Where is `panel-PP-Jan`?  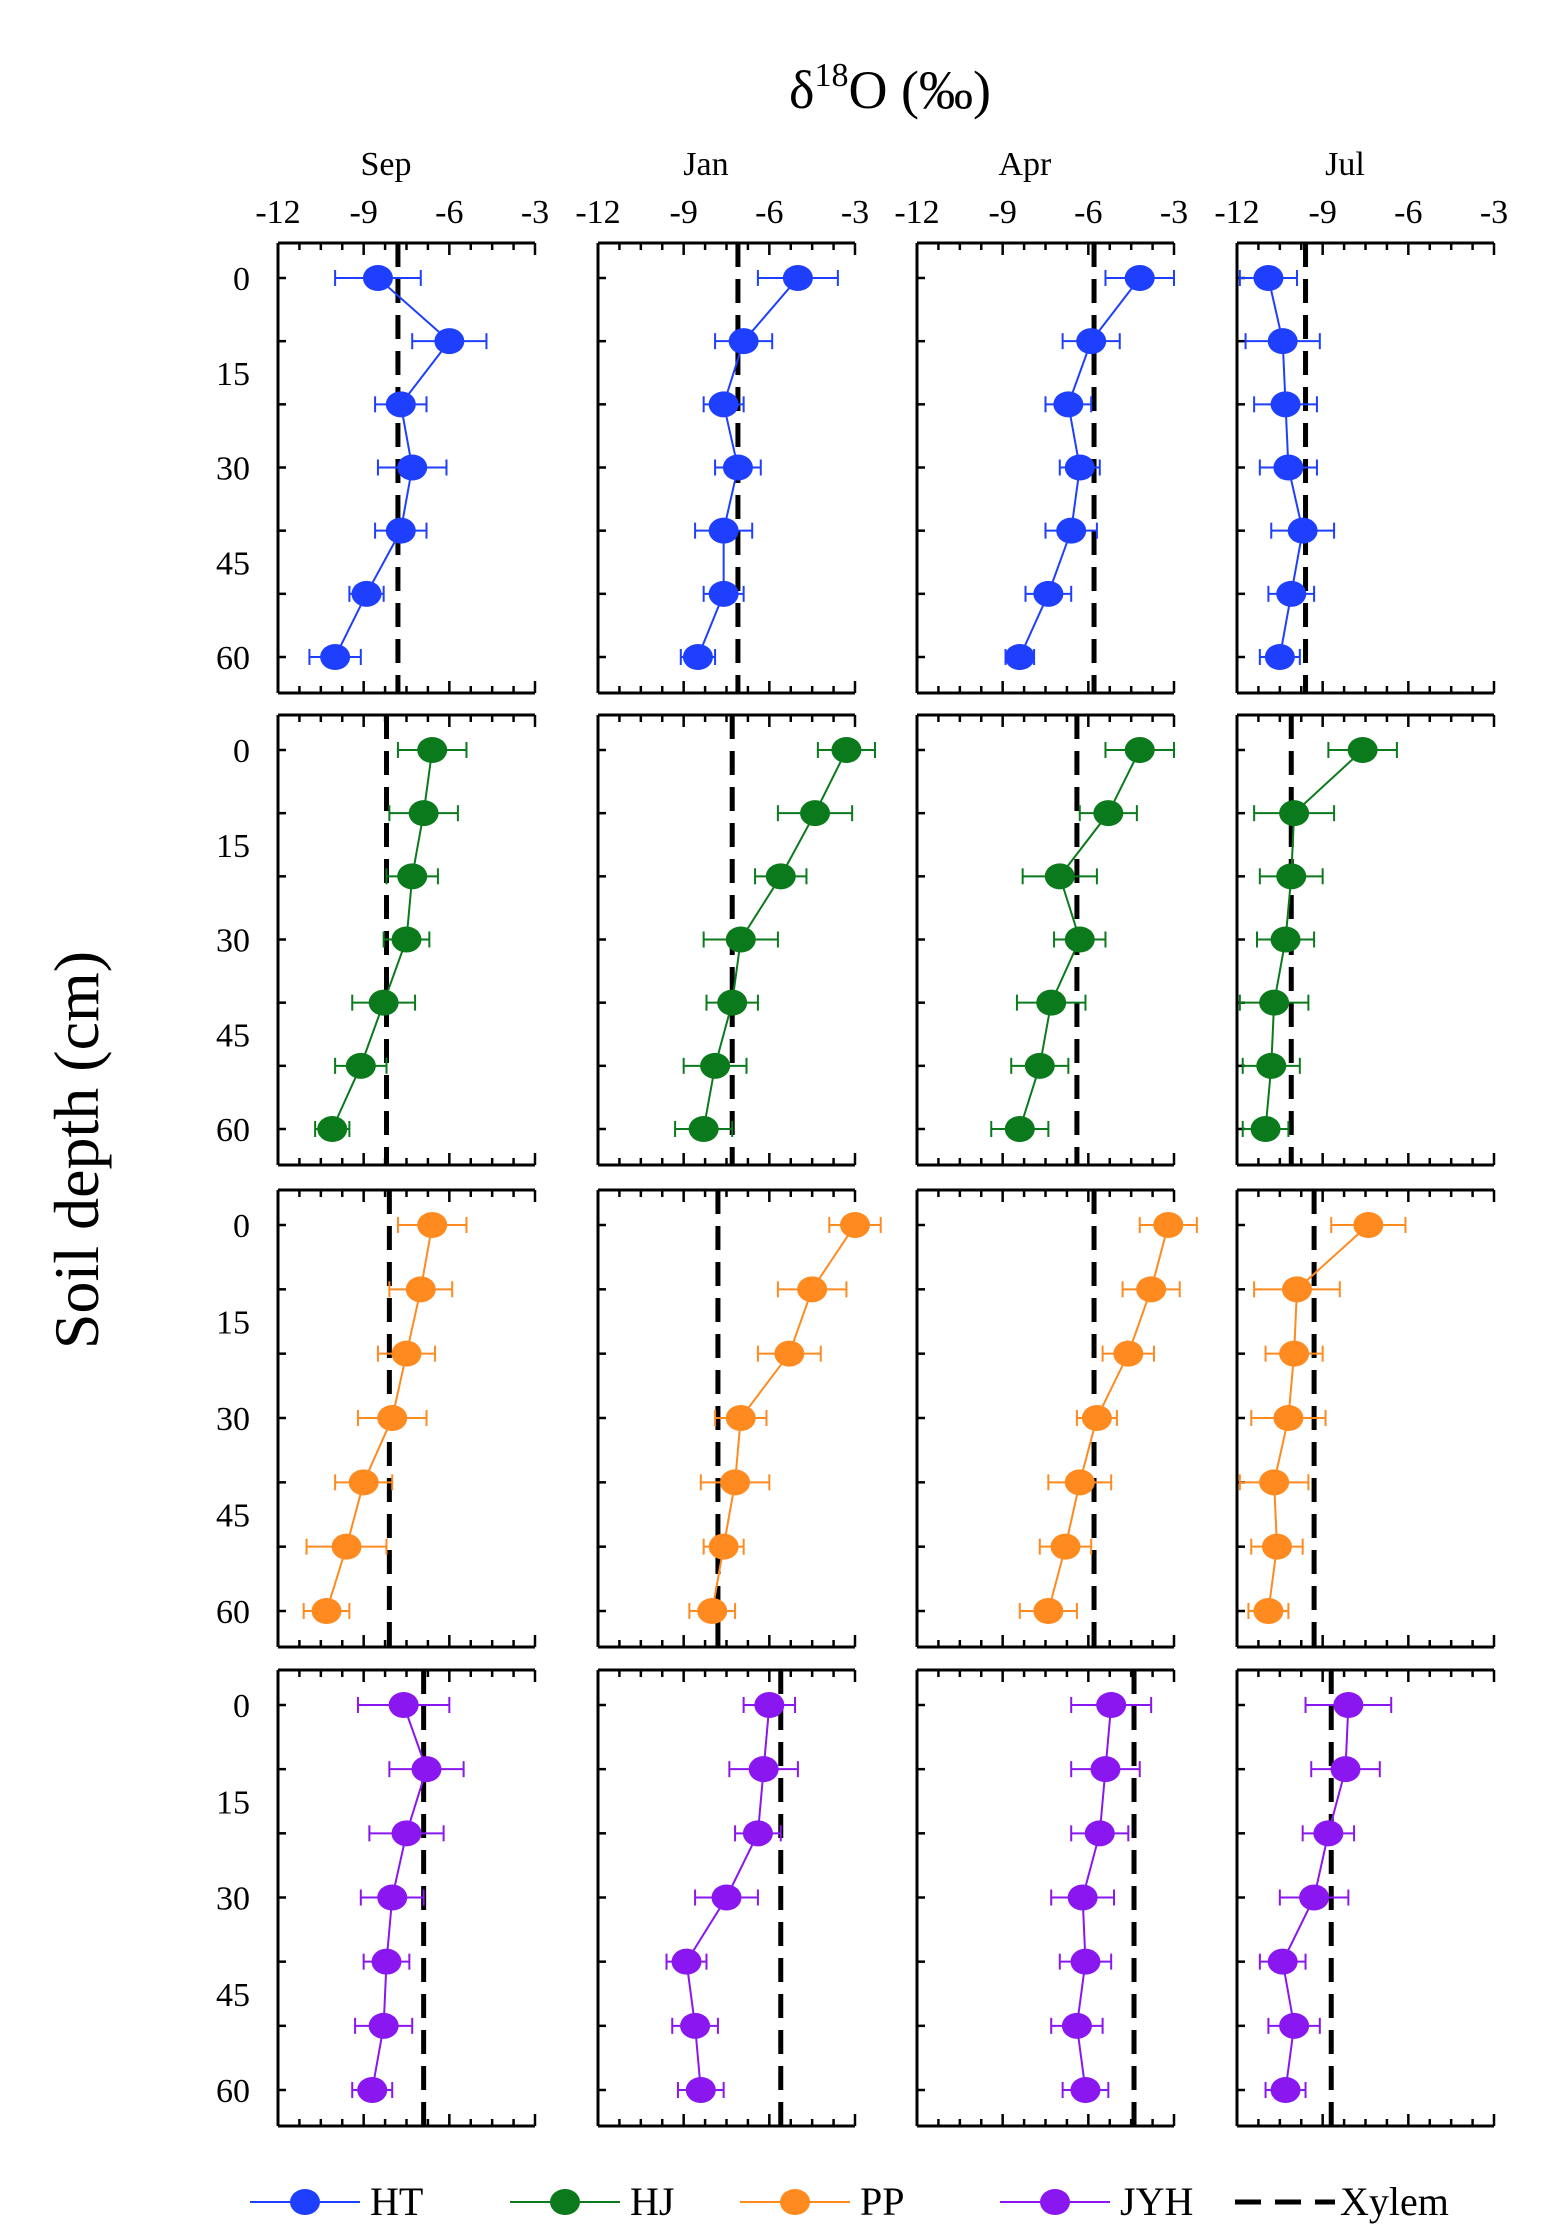 panel-PP-Jan is located at coordinates (739, 1418).